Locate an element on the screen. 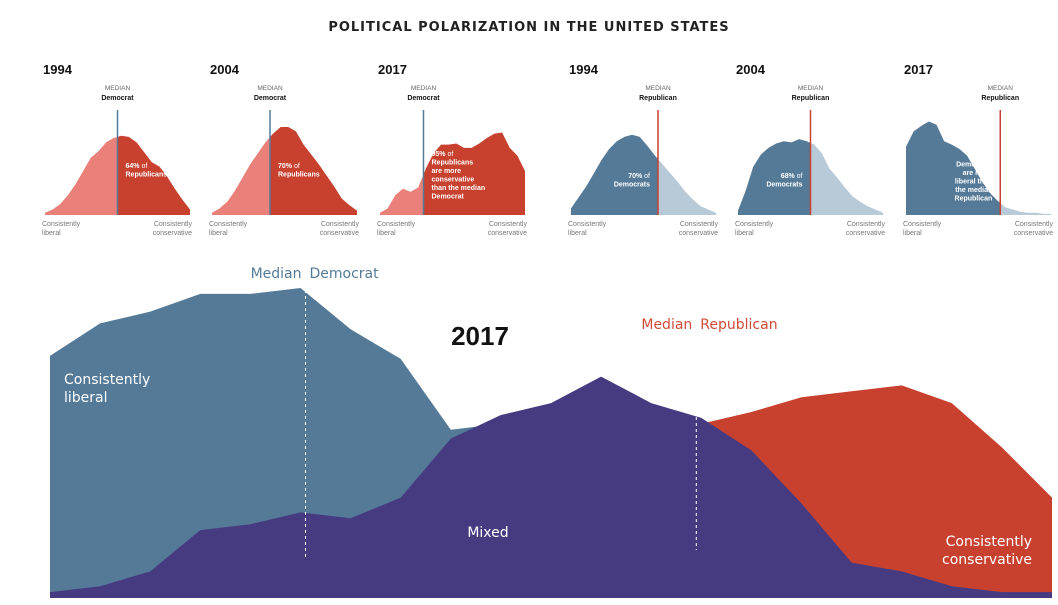 This screenshot has height=605, width=1058. median-democrat-party: Democrat is located at coordinates (345, 274).